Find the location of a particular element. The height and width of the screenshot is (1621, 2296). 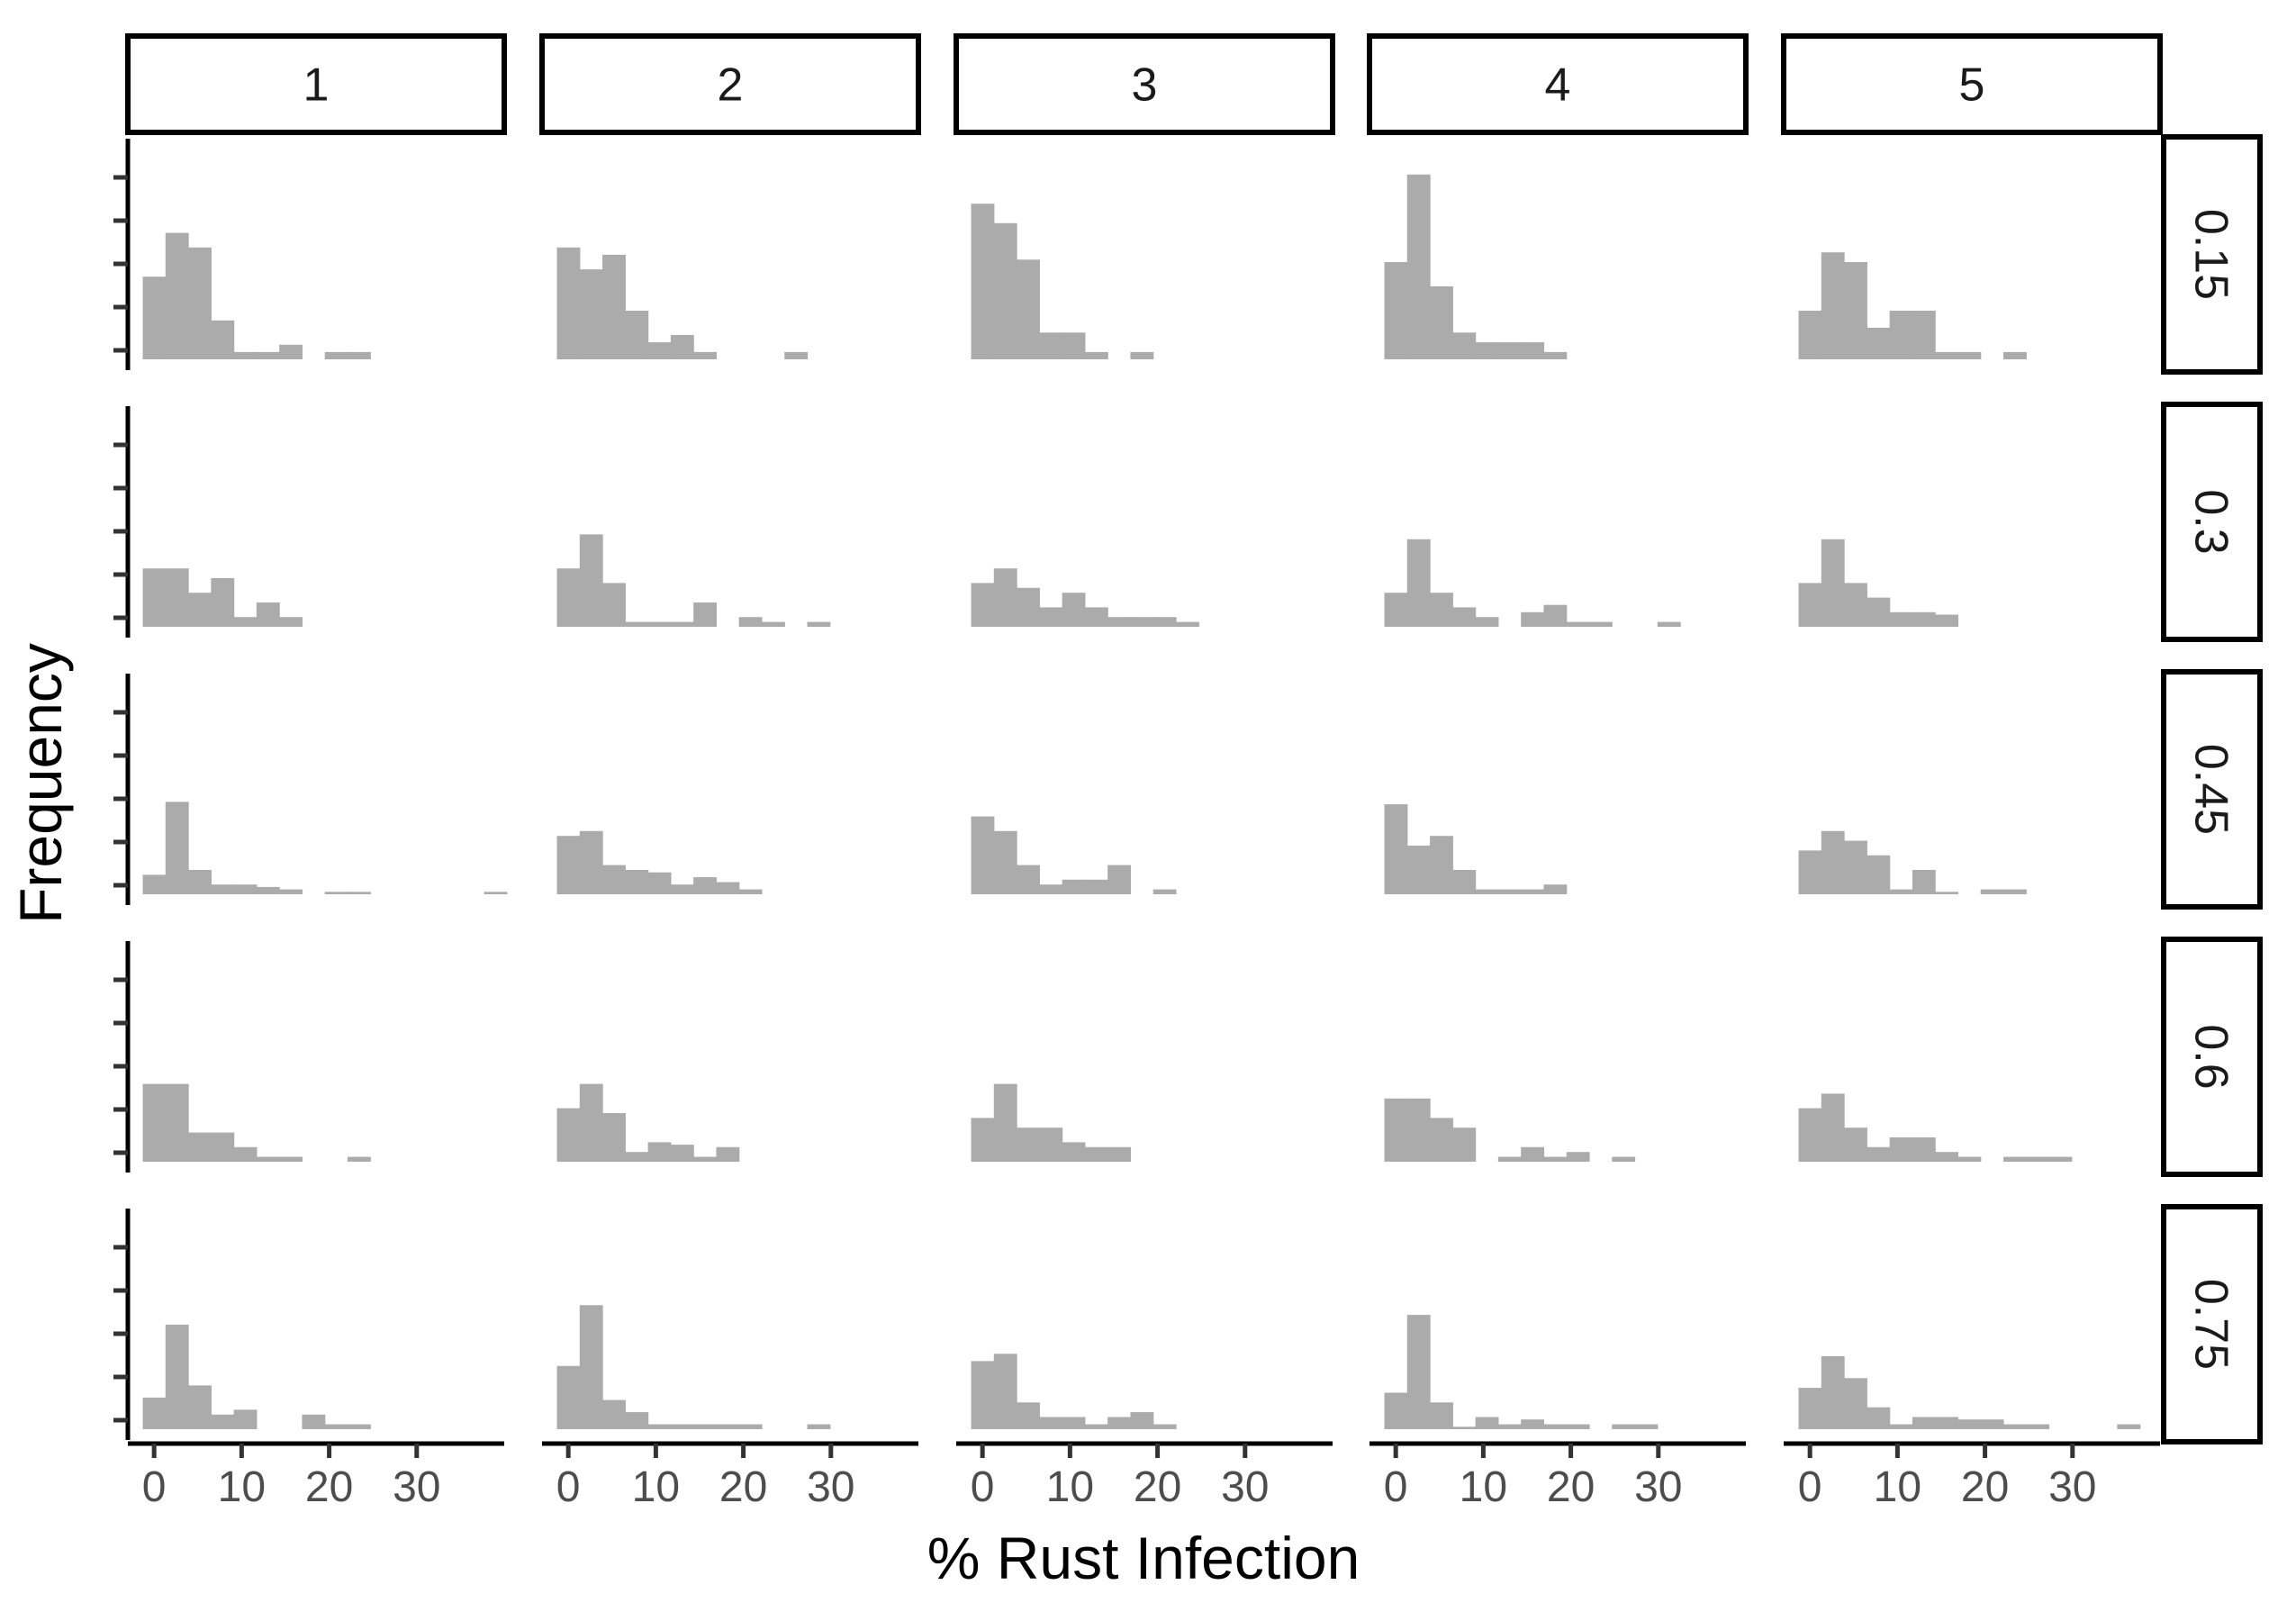

panel-5-0.3 is located at coordinates (1878, 583).